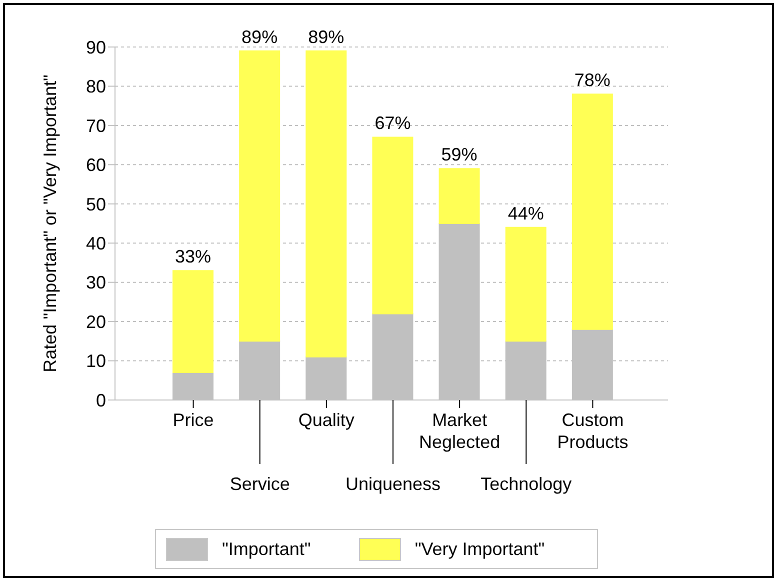  What do you see at coordinates (50, 223) in the screenshot?
I see `y-axis-title: Rated "Important" or "Very Important"` at bounding box center [50, 223].